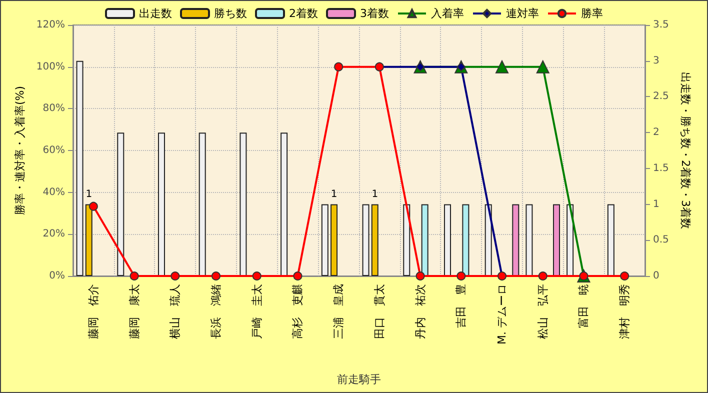 This screenshot has height=393, width=708. I want to click on x-tick-label: M. デムーロ, so click(502, 314).